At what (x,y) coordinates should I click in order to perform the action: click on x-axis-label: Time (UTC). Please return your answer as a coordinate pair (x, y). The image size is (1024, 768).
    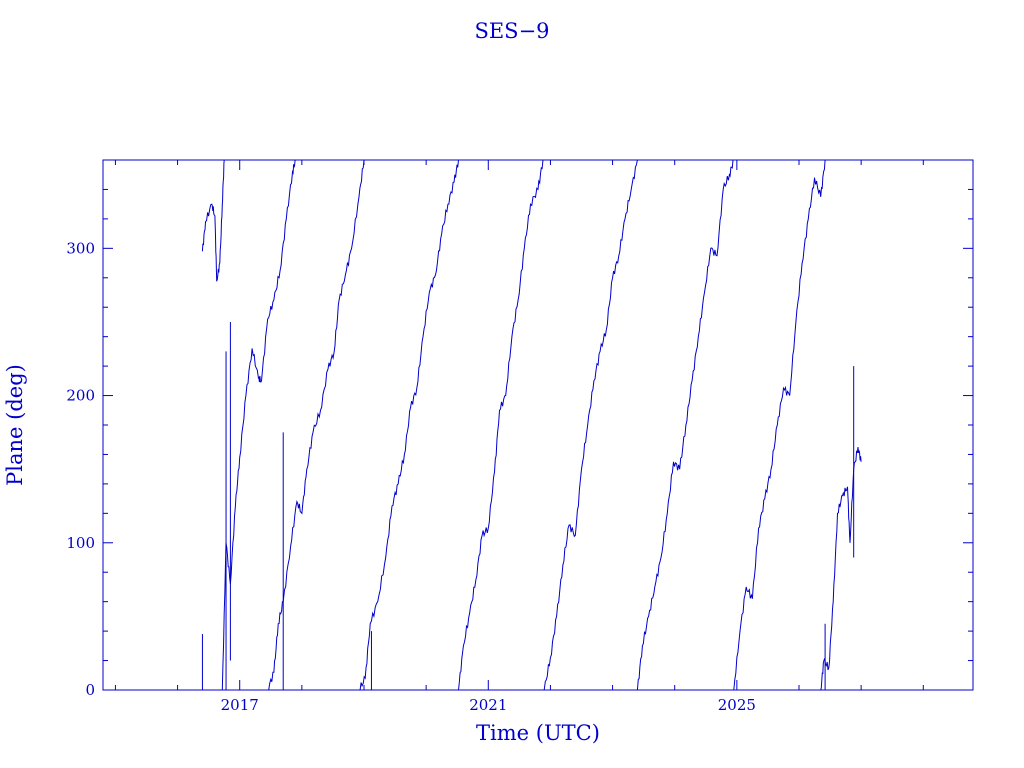
    Looking at the image, I should click on (538, 733).